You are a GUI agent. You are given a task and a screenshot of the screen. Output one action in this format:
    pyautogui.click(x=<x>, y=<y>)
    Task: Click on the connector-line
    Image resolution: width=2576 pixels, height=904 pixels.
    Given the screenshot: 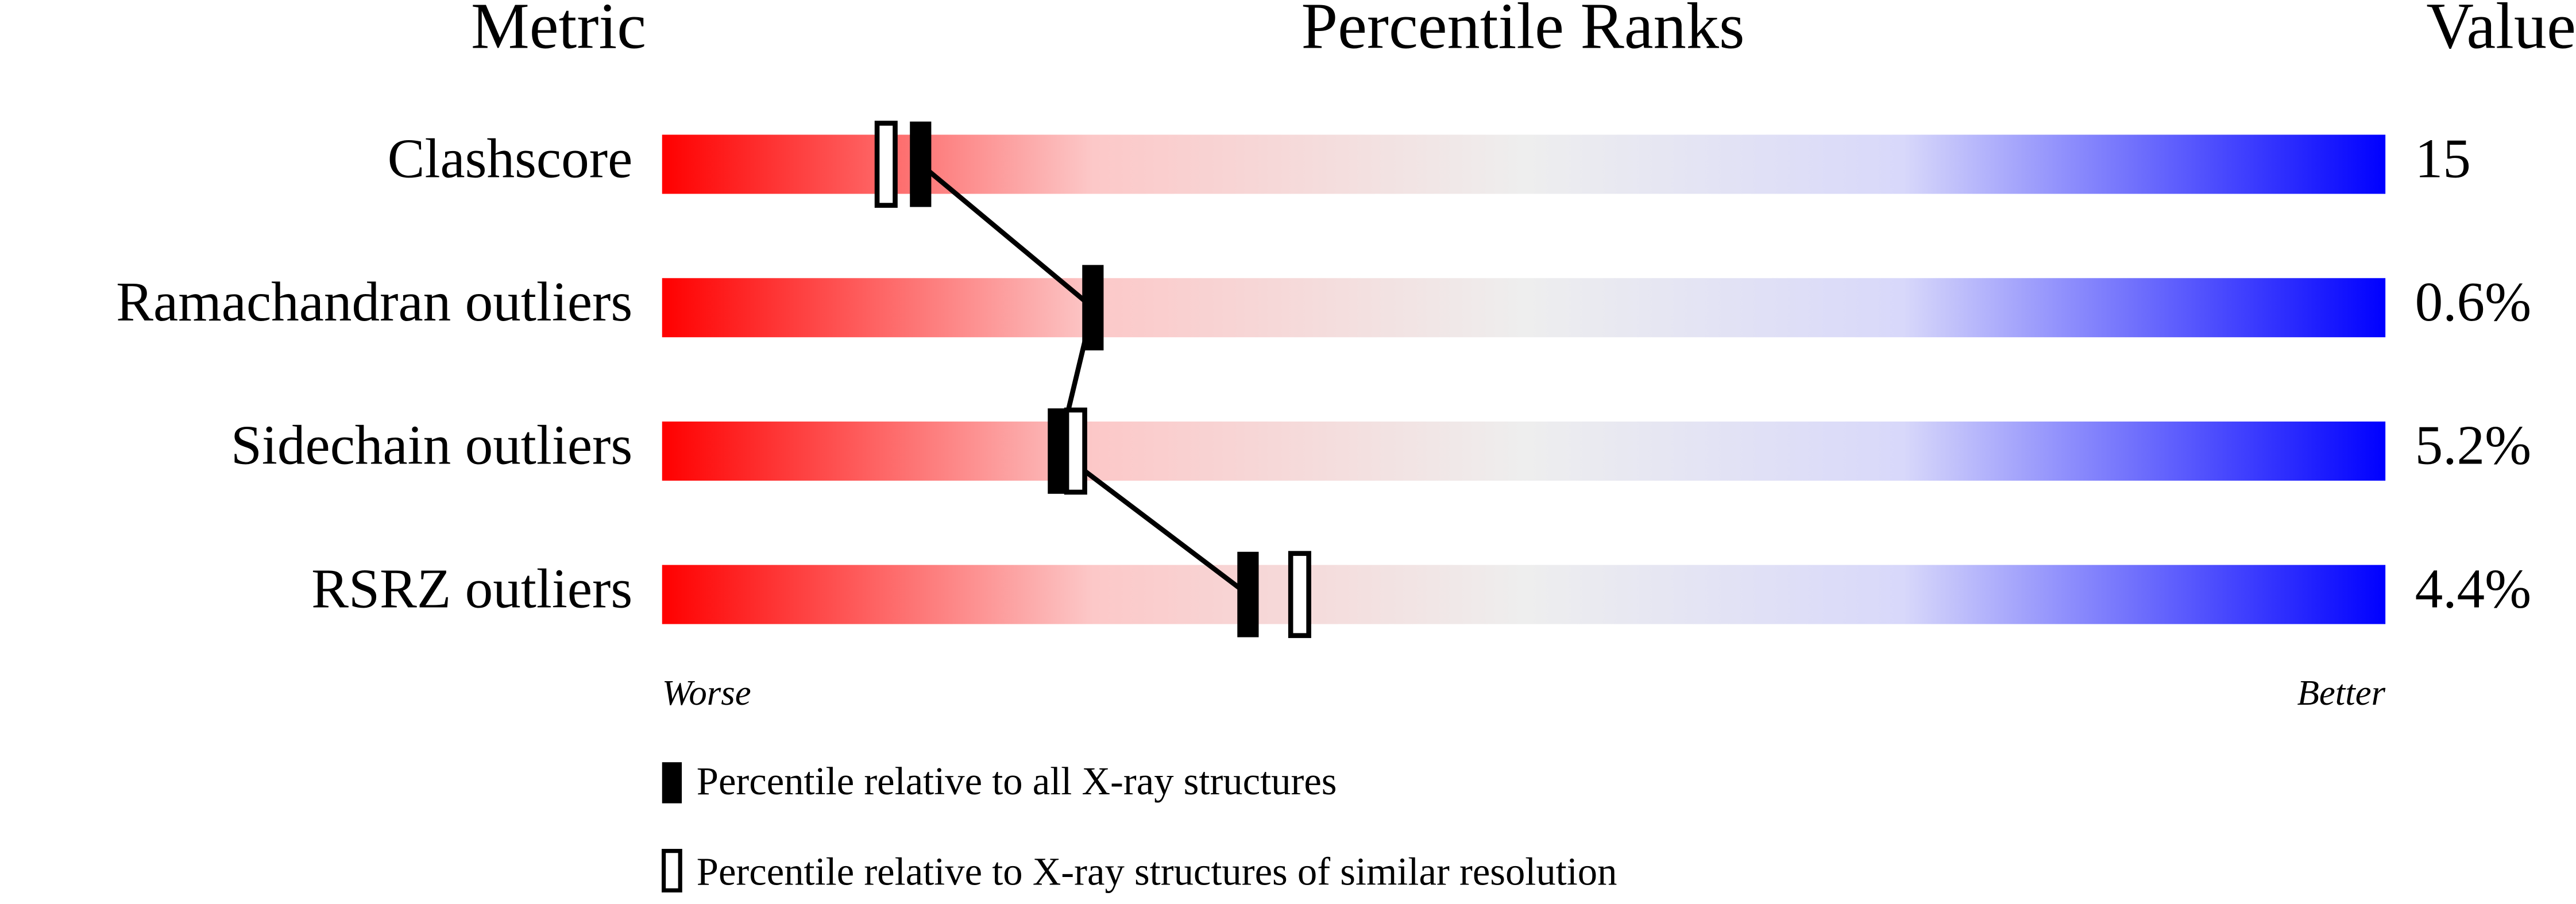 What is the action you would take?
    pyautogui.click(x=1084, y=380)
    